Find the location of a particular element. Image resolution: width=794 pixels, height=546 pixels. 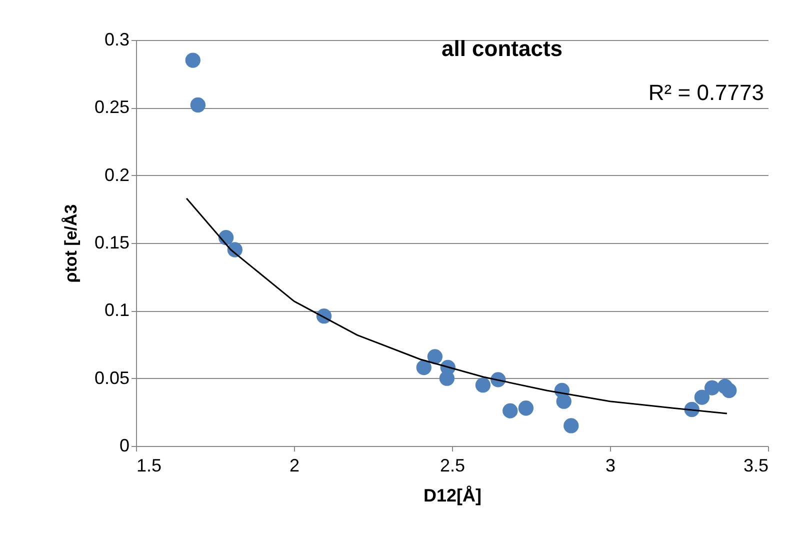

x-tick-label: 1.5 is located at coordinates (149, 466).